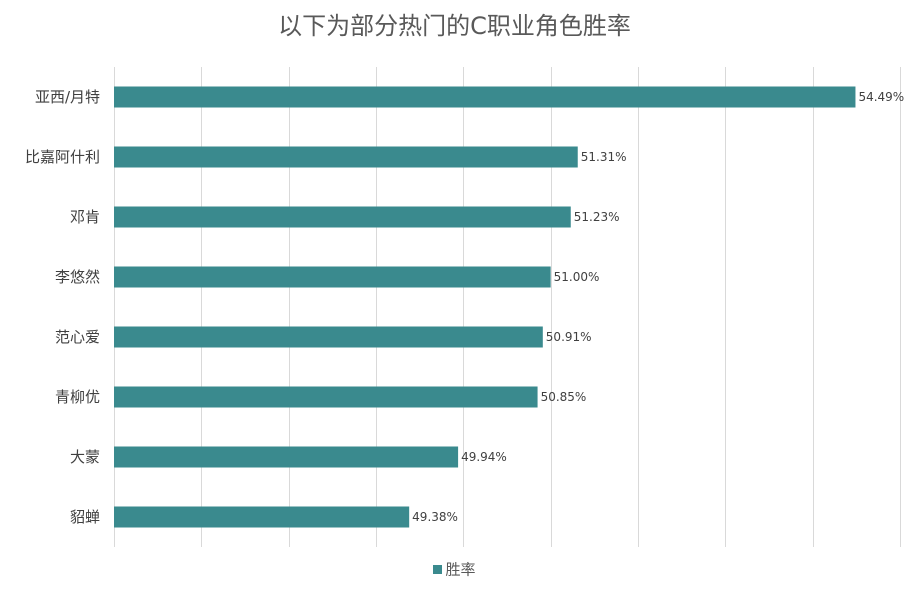 The height and width of the screenshot is (591, 909). Describe the element at coordinates (77, 337) in the screenshot. I see `category-label: 范心爱` at that location.